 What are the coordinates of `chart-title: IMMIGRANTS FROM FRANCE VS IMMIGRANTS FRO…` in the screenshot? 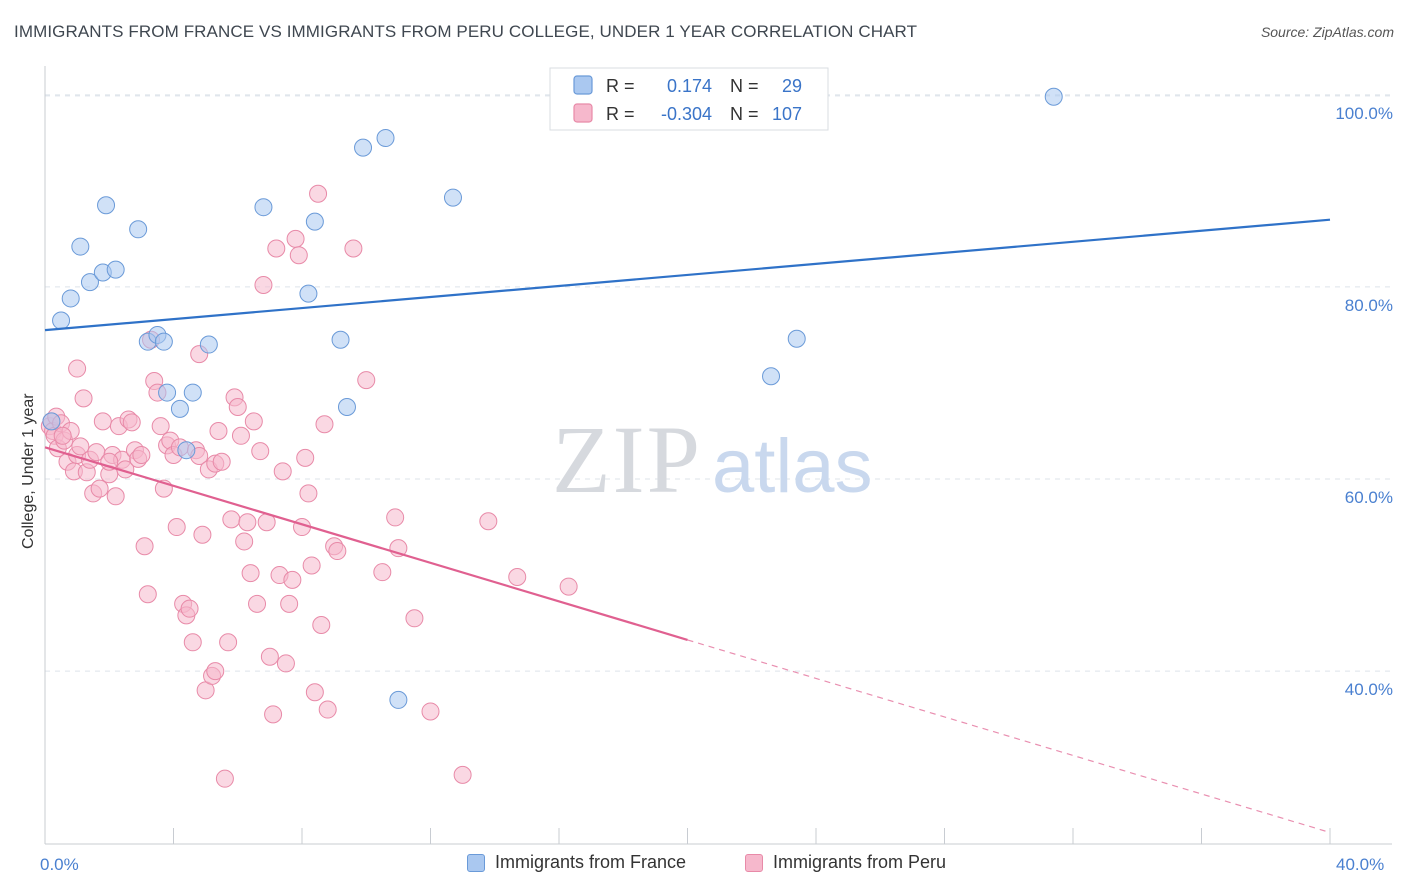 It's located at (466, 31).